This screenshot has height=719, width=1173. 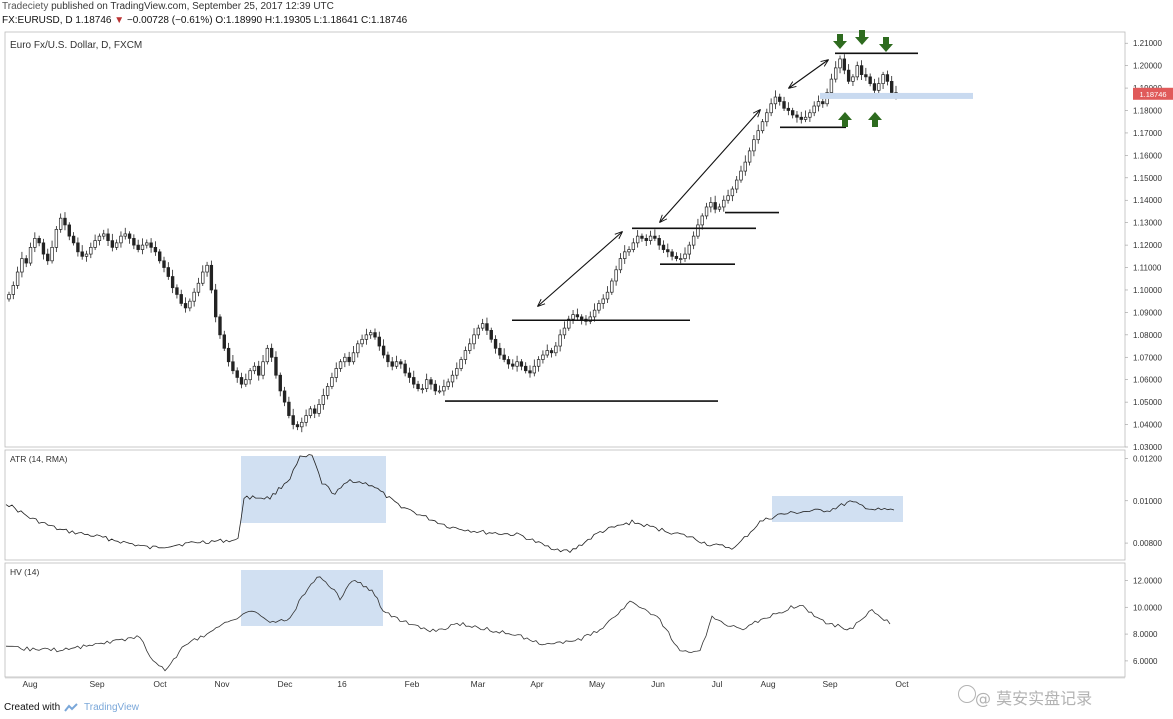 I want to click on price-tick-label: 1.06000, so click(x=1147, y=380).